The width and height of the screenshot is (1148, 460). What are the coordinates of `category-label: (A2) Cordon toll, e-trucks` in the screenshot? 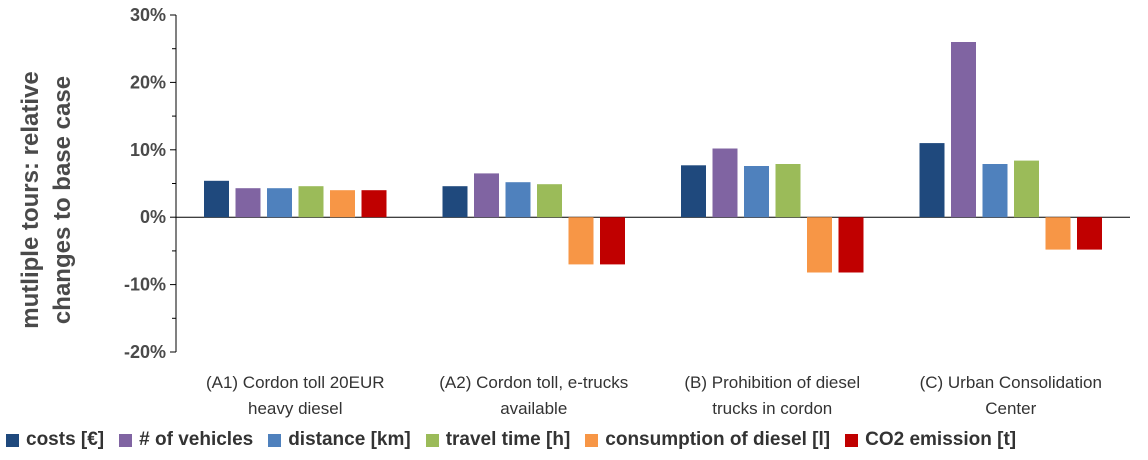 It's located at (533, 382).